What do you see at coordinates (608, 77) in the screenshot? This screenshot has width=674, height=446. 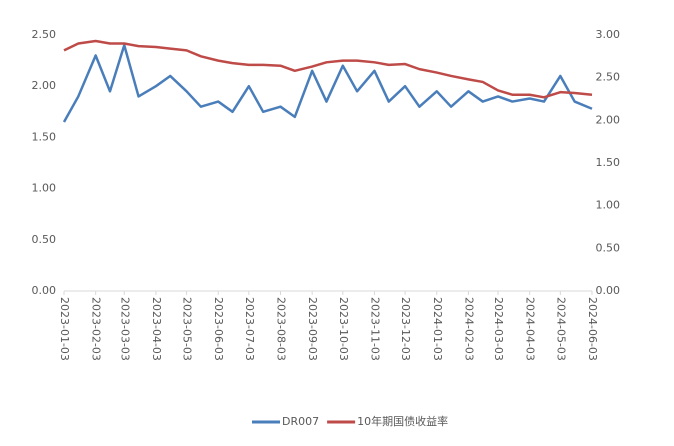 I see `y2-tick-label: 2.50` at bounding box center [608, 77].